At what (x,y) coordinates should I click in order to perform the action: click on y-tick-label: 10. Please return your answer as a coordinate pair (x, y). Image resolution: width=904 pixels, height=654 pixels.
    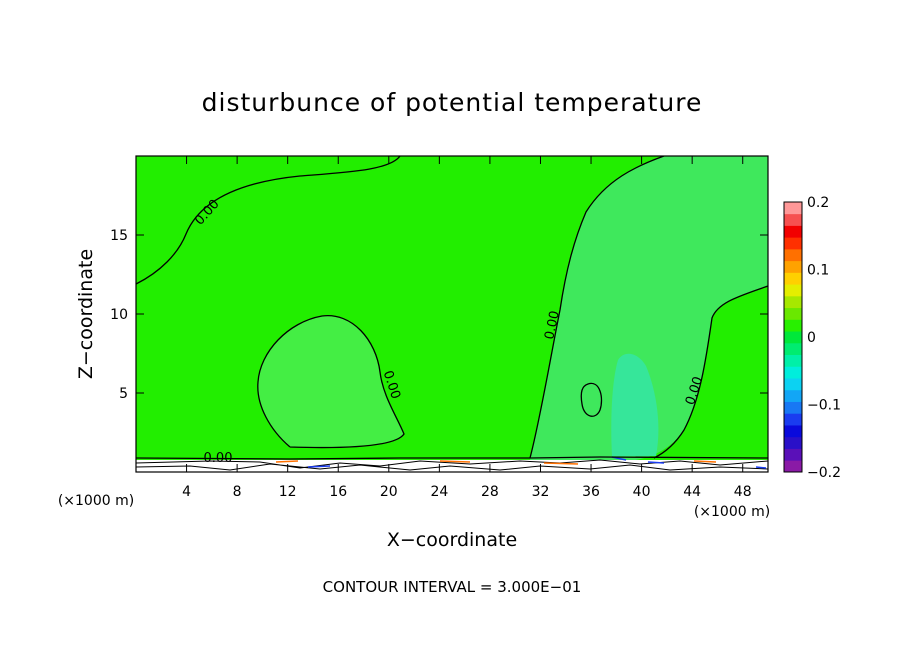
    Looking at the image, I should click on (119, 315).